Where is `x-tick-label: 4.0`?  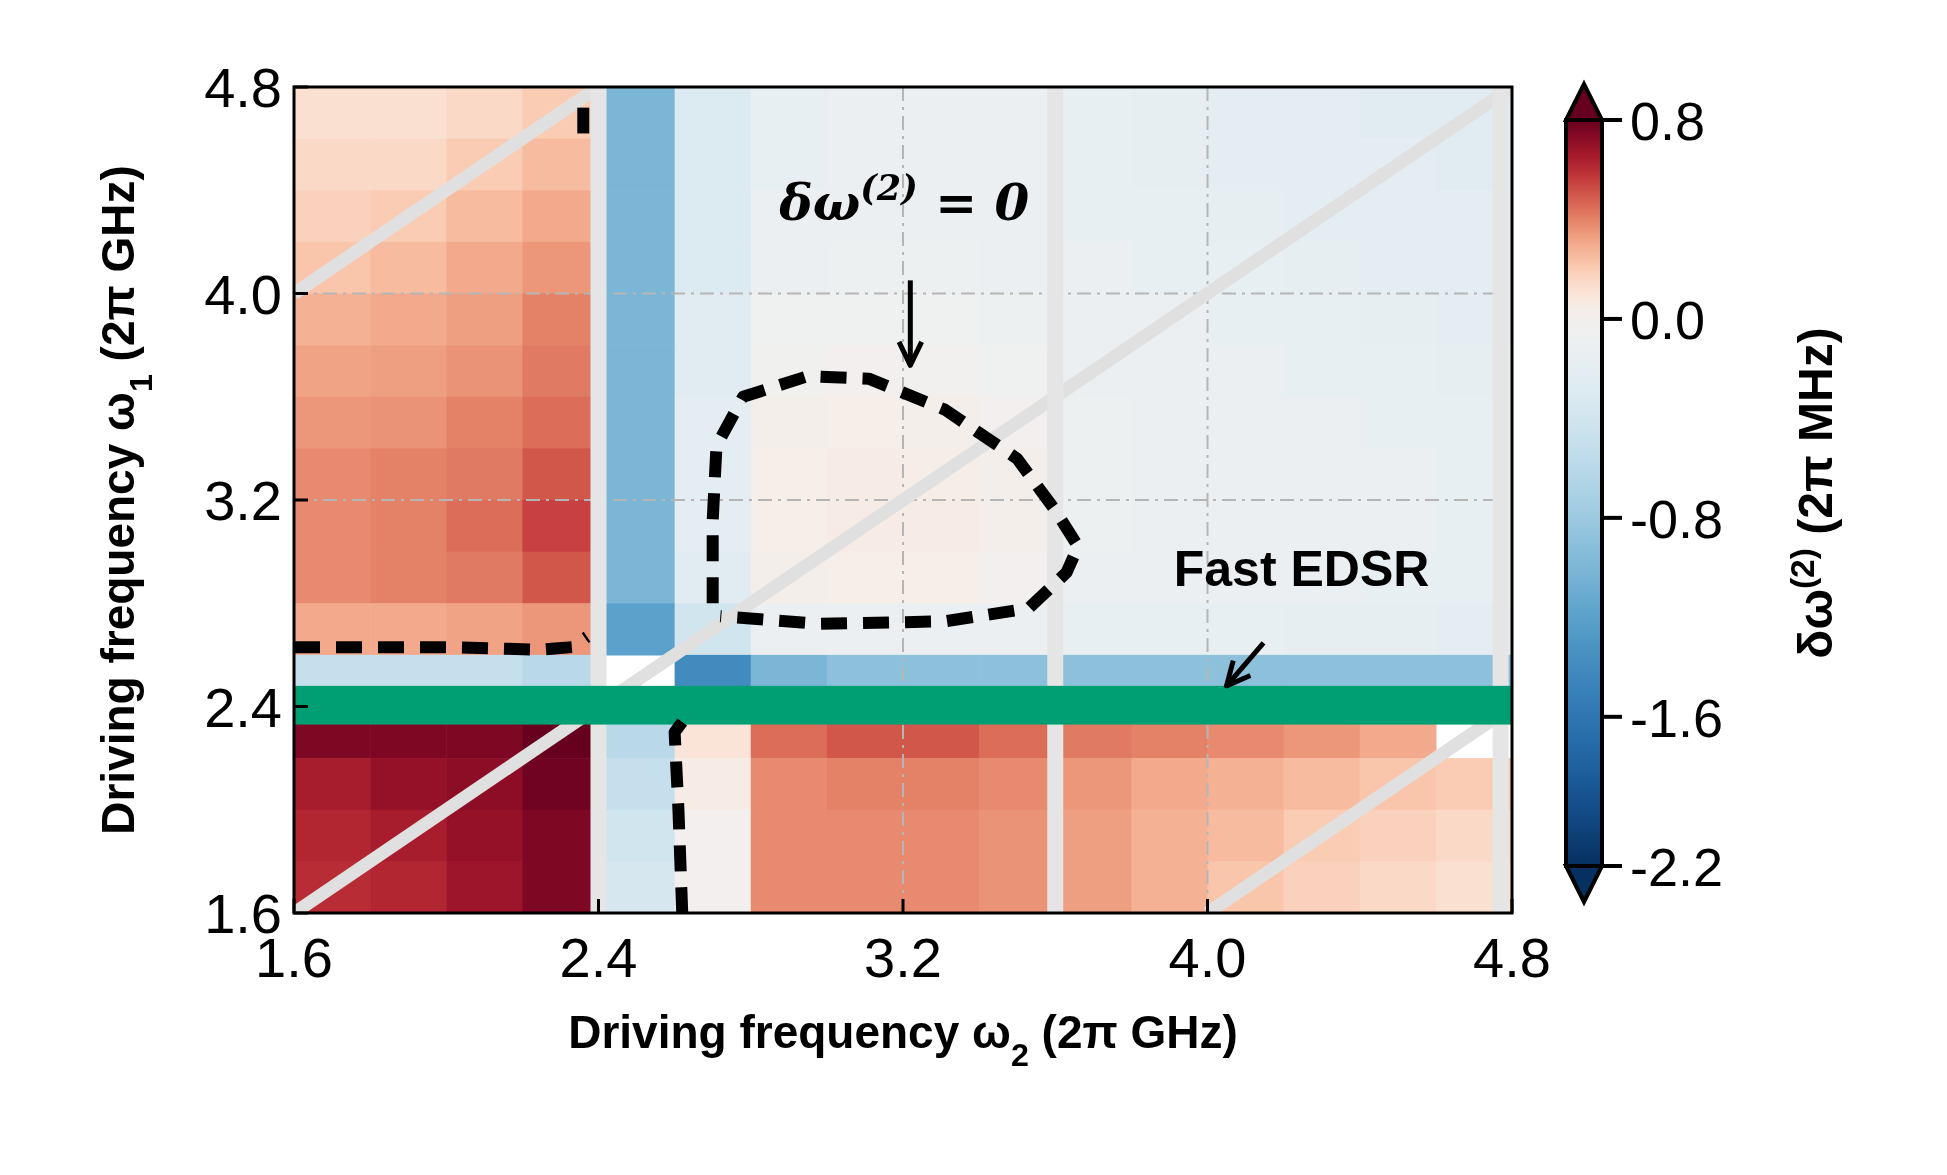 x-tick-label: 4.0 is located at coordinates (1207, 957).